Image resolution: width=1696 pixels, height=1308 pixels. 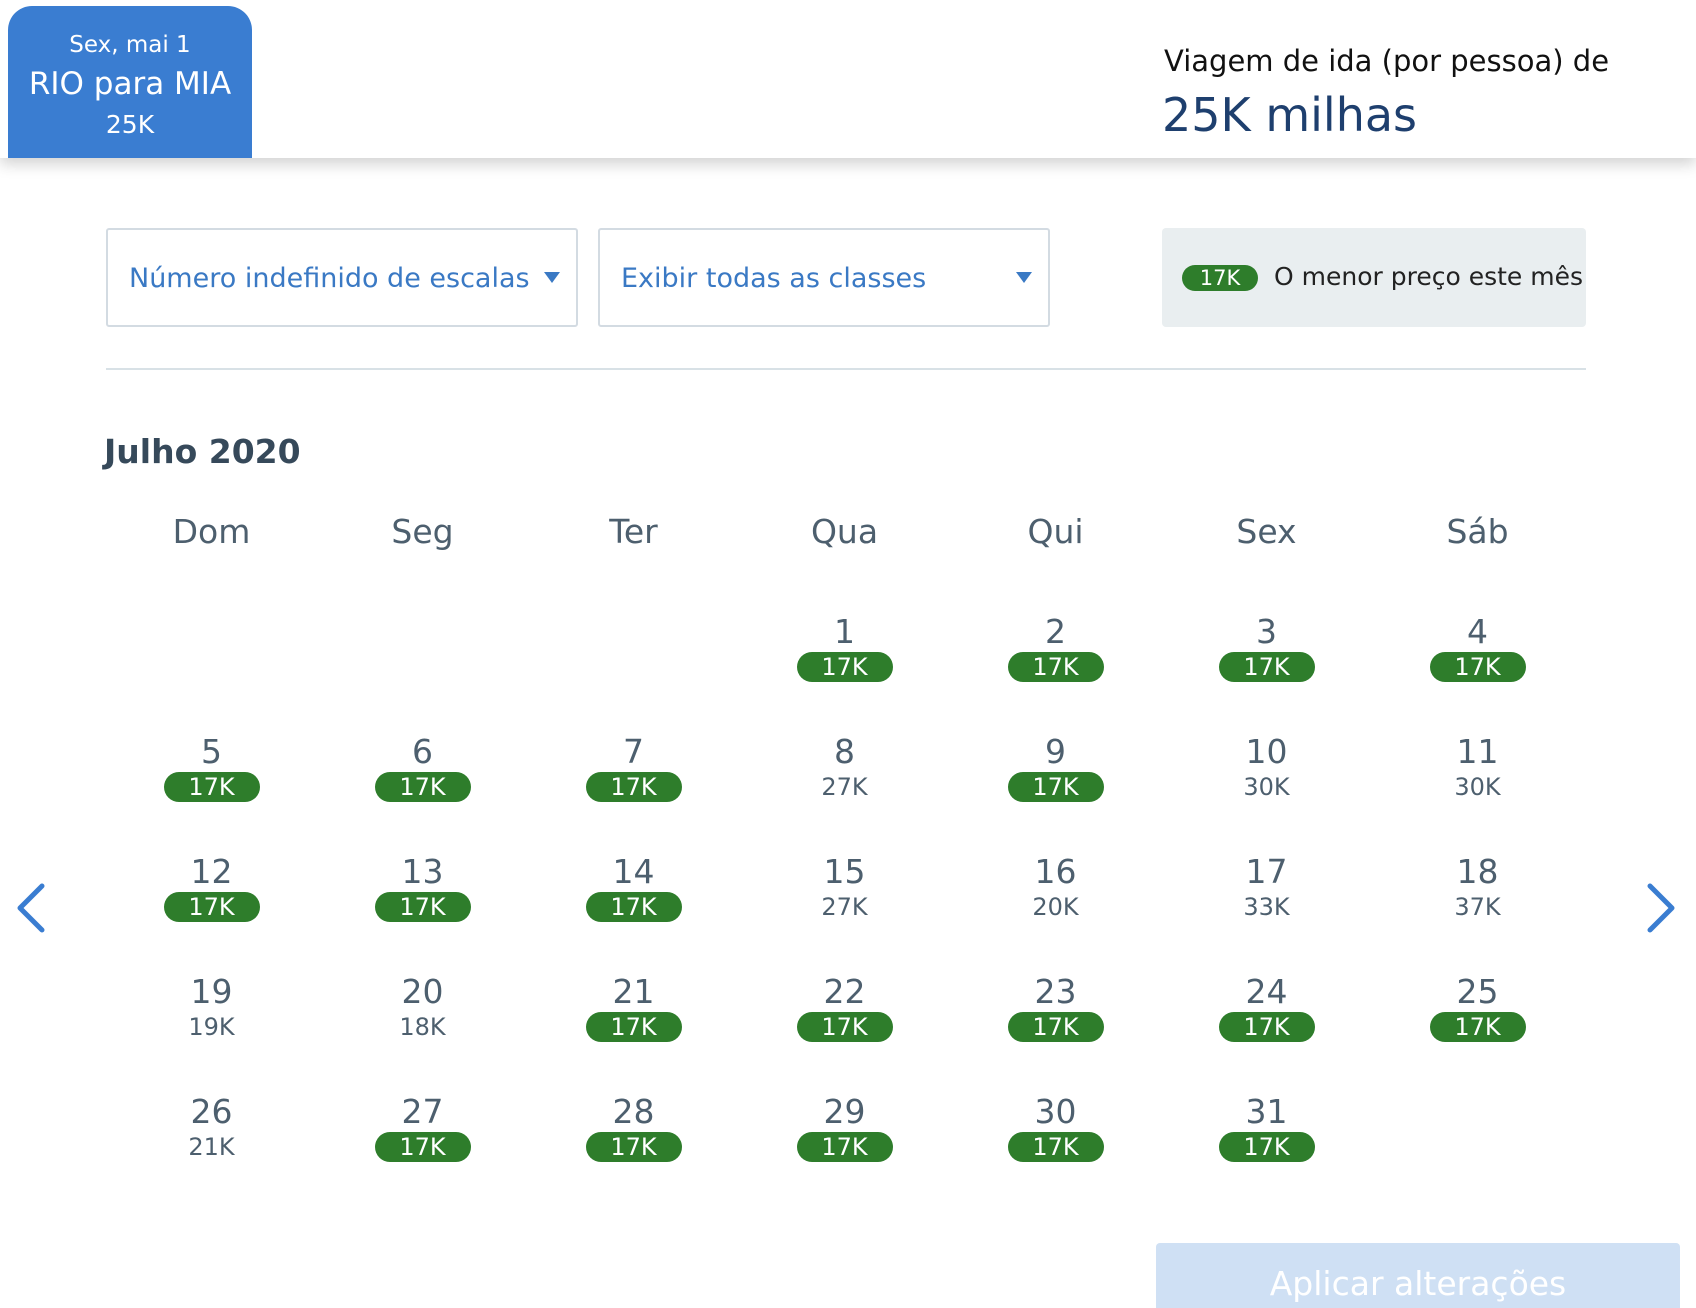 I want to click on weekday-header: Sáb, so click(x=1477, y=531).